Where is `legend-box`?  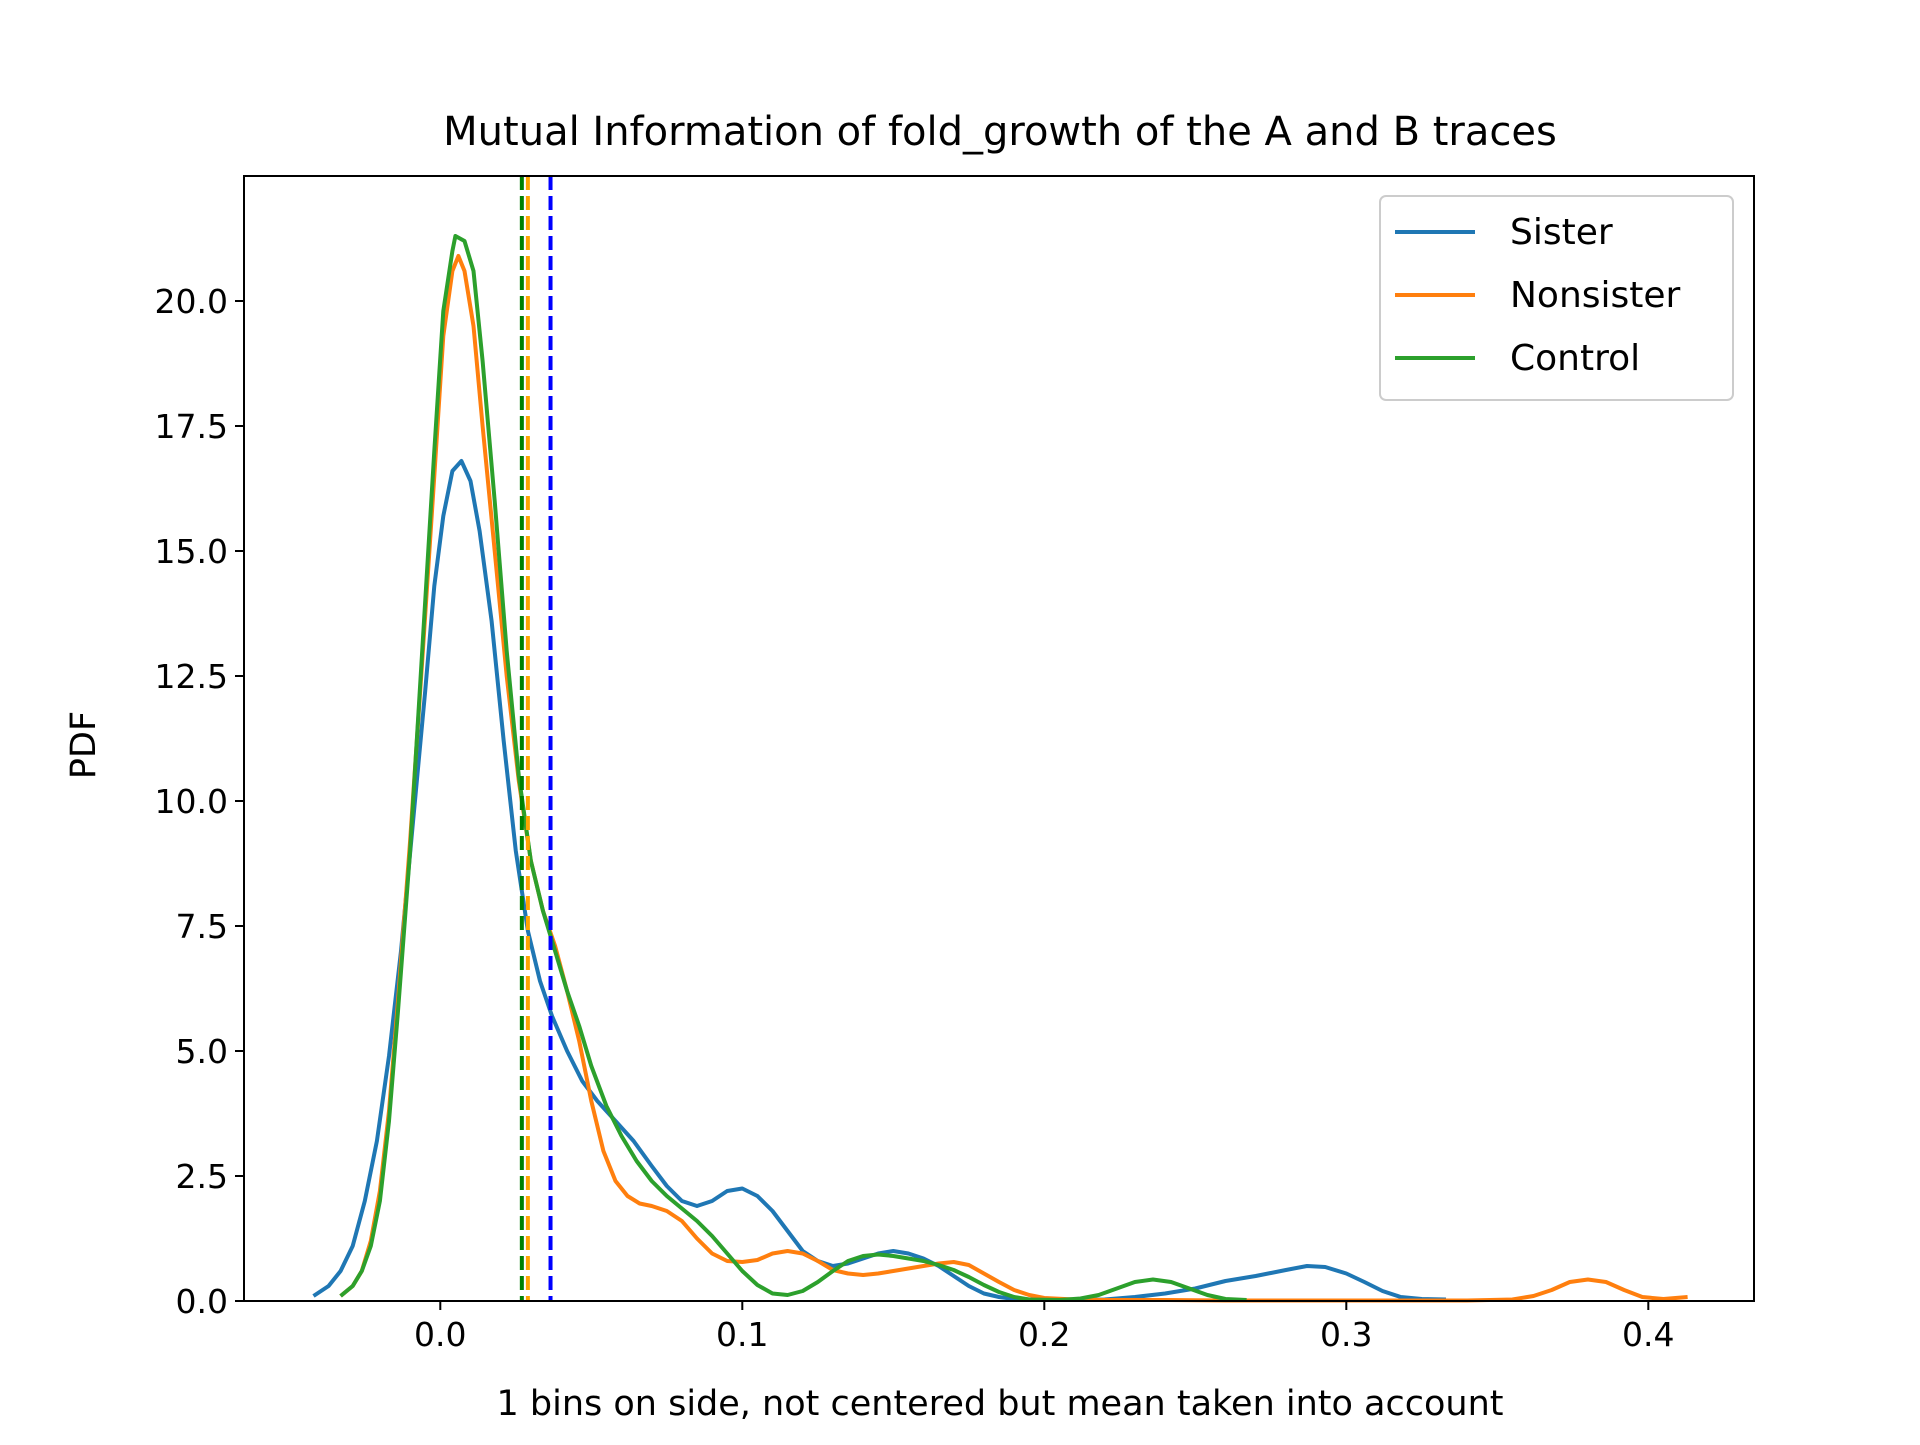
legend-box is located at coordinates (1556, 298).